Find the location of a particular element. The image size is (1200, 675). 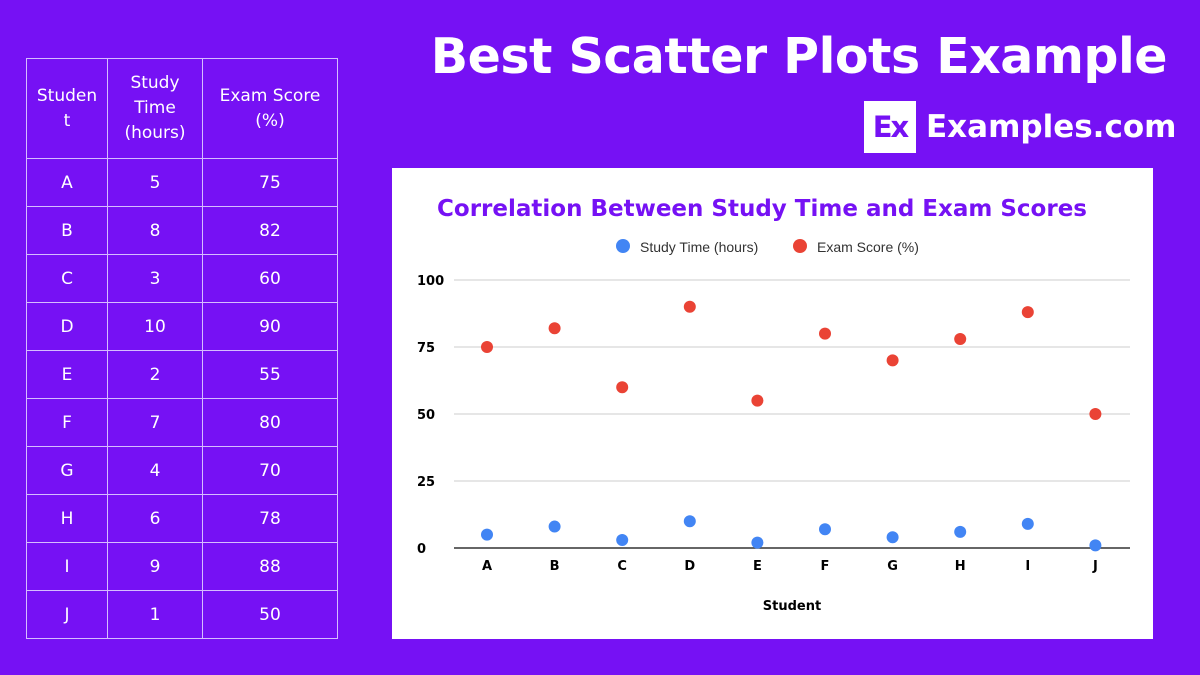

x-tick-label: E is located at coordinates (757, 566).